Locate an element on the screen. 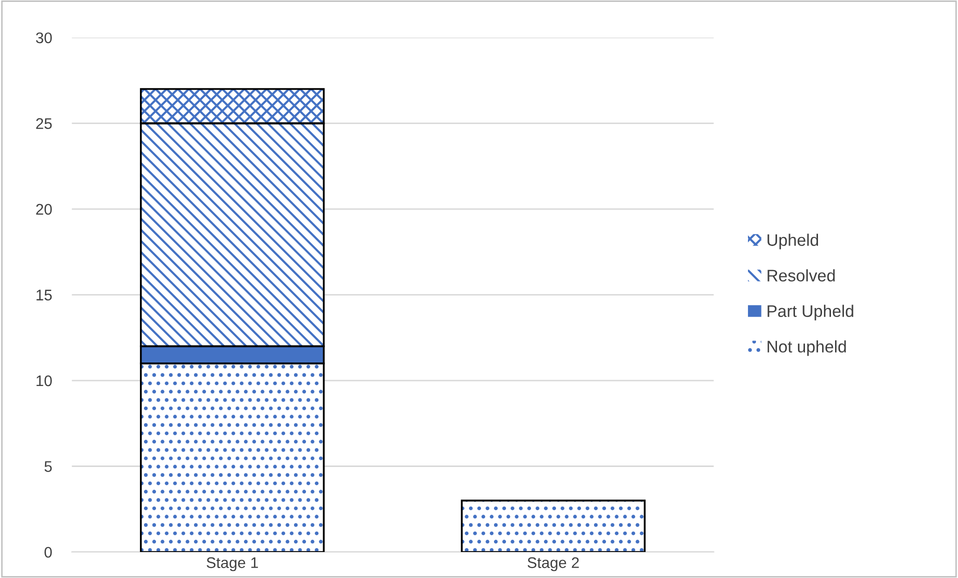 The image size is (958, 578). legend-label: Upheld is located at coordinates (793, 242).